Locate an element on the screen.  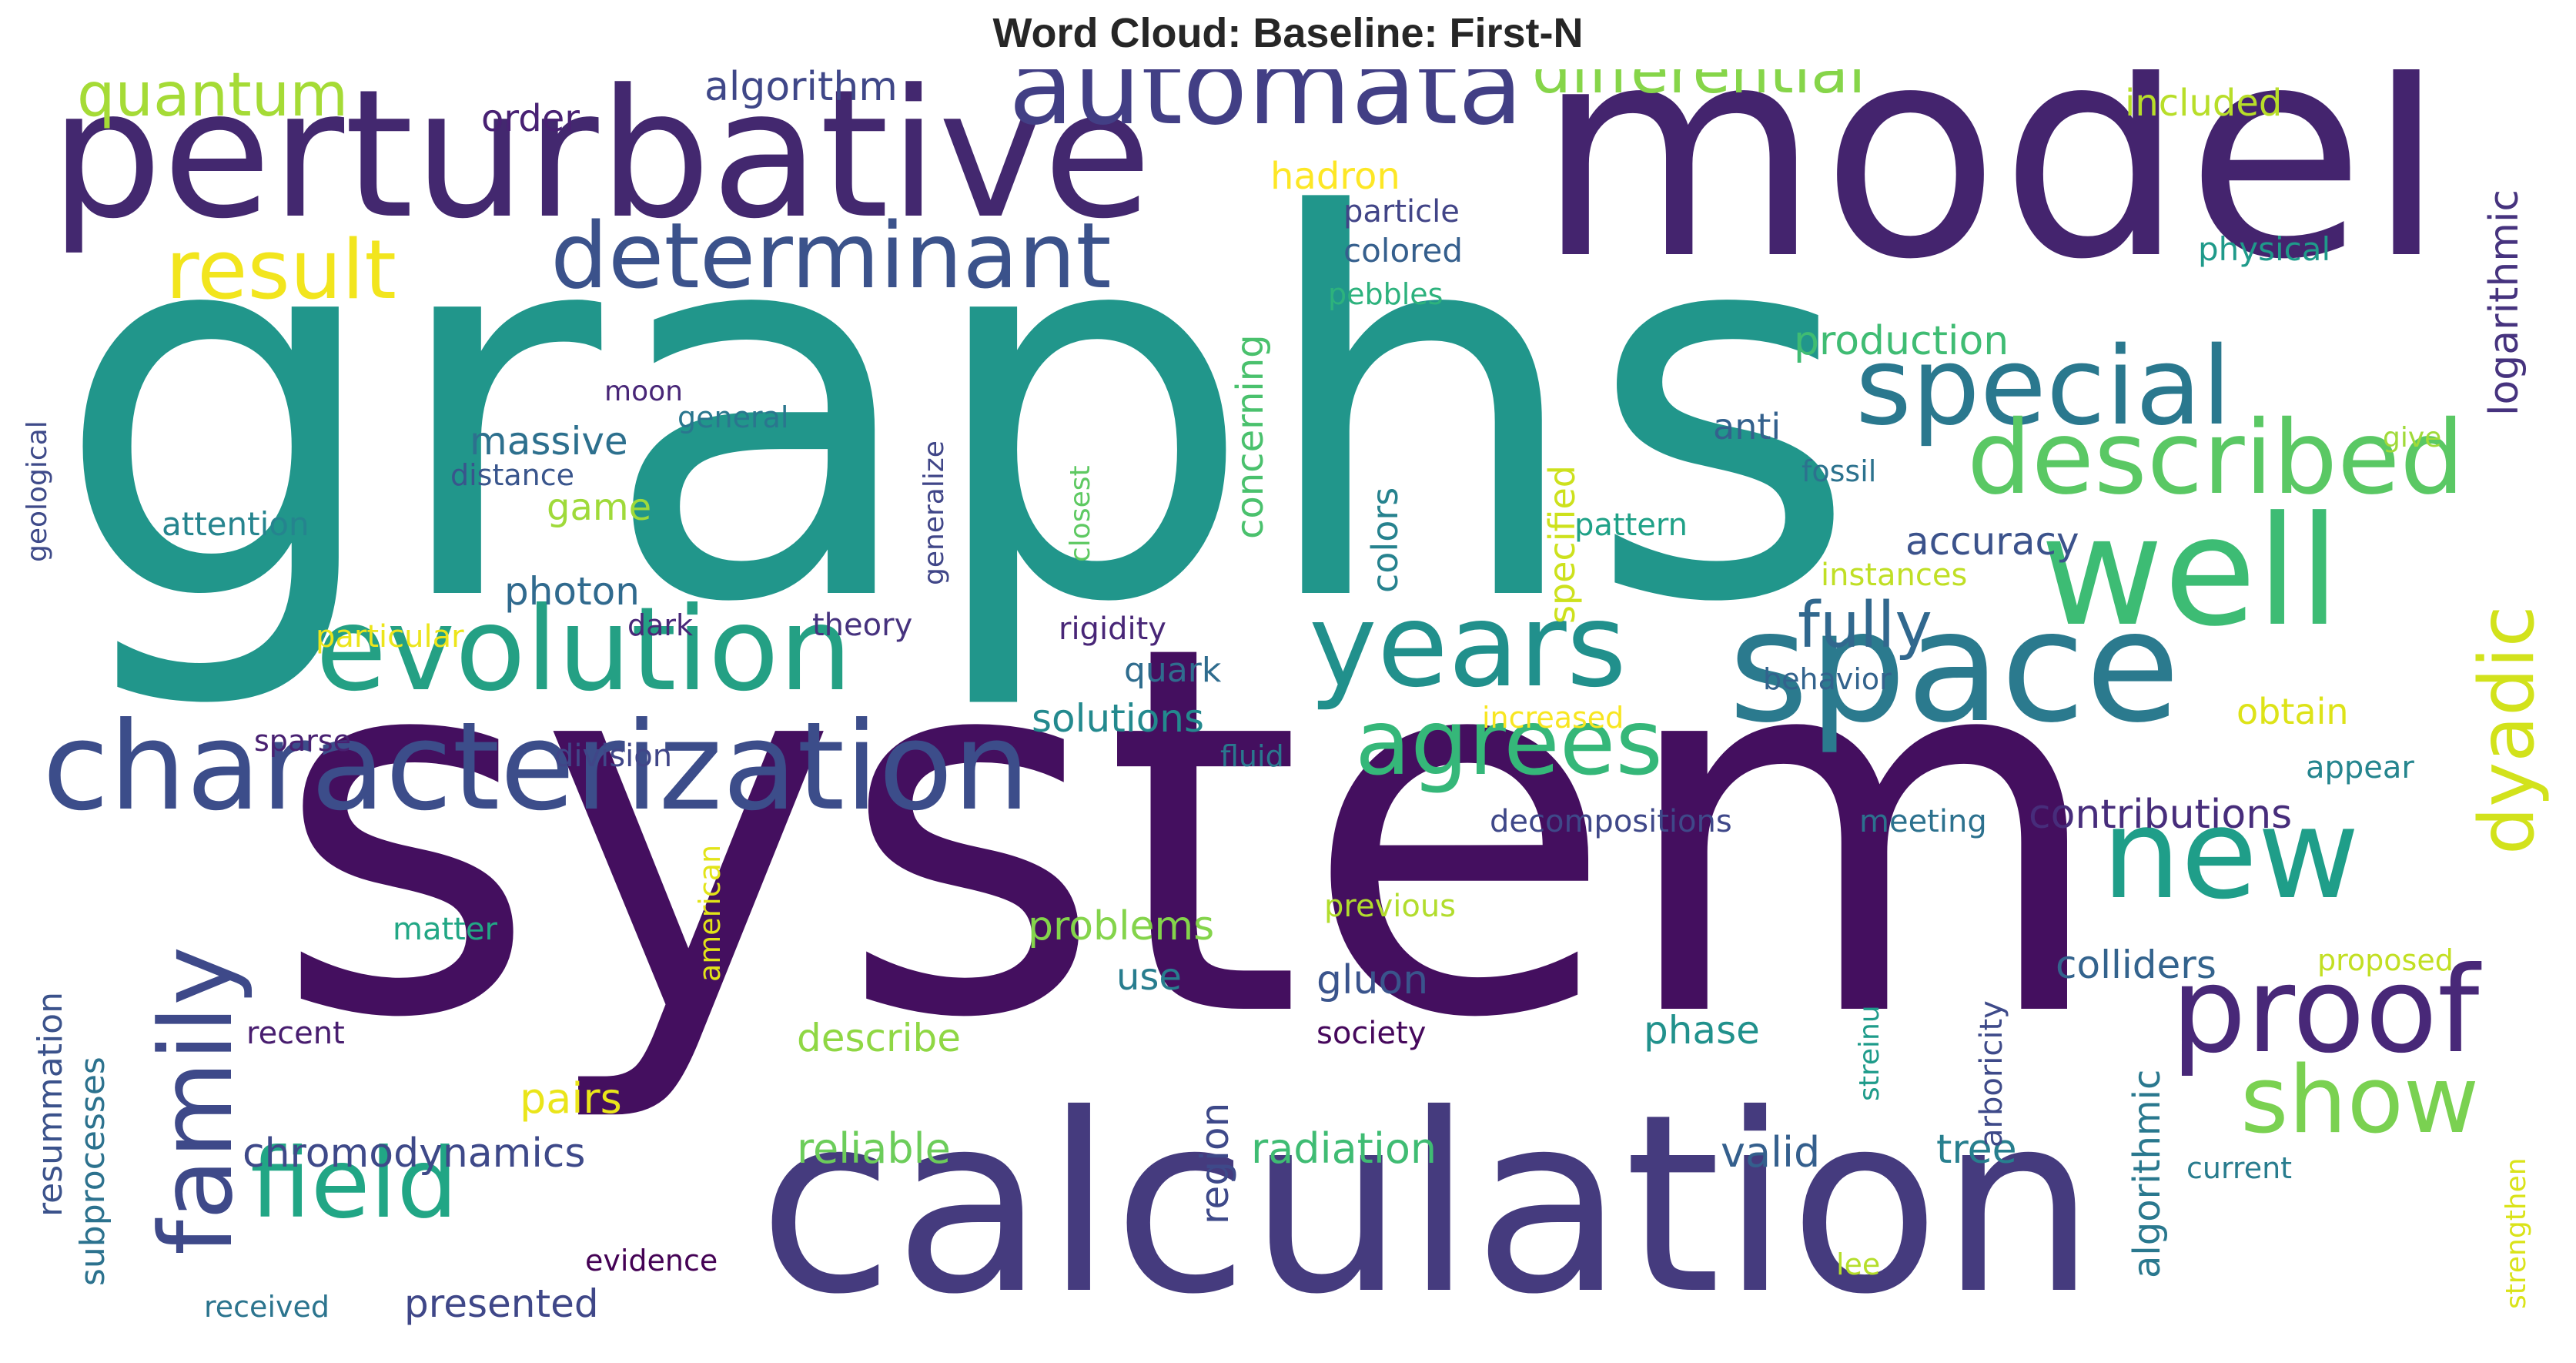
word-phase: phase is located at coordinates (1702, 1030).